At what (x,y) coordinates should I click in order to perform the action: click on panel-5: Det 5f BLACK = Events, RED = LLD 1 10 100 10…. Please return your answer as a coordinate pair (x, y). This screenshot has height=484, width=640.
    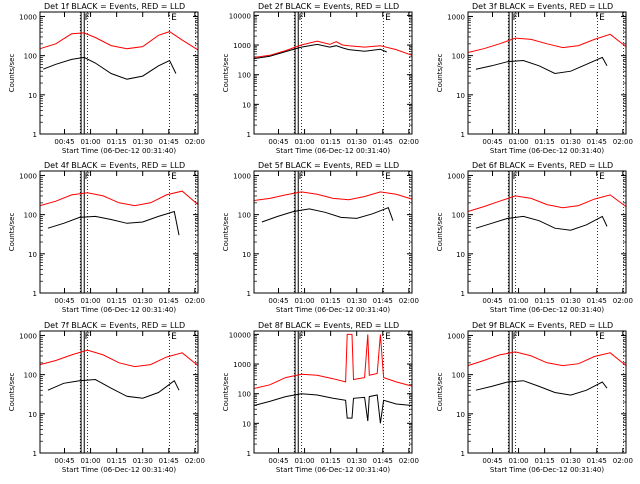
    Looking at the image, I should click on (320, 237).